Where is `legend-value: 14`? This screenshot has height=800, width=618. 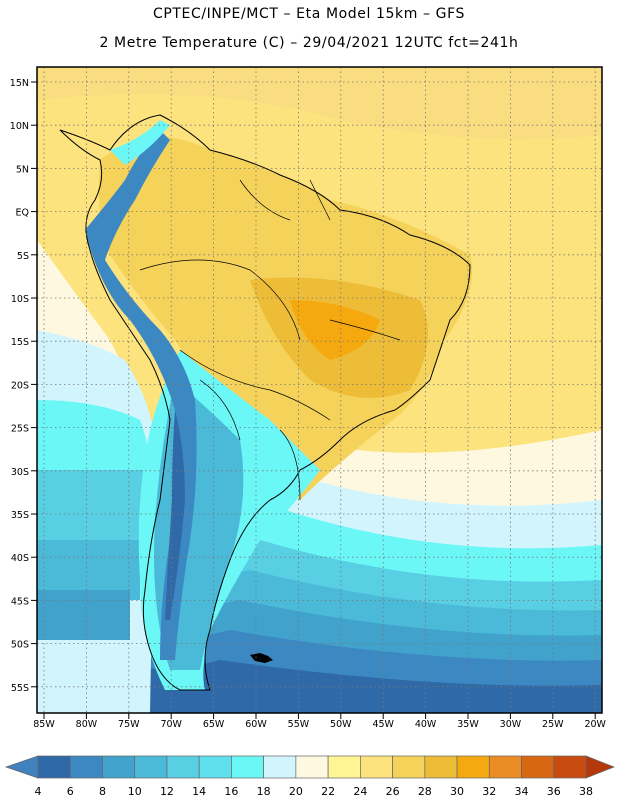 legend-value: 14 is located at coordinates (199, 791).